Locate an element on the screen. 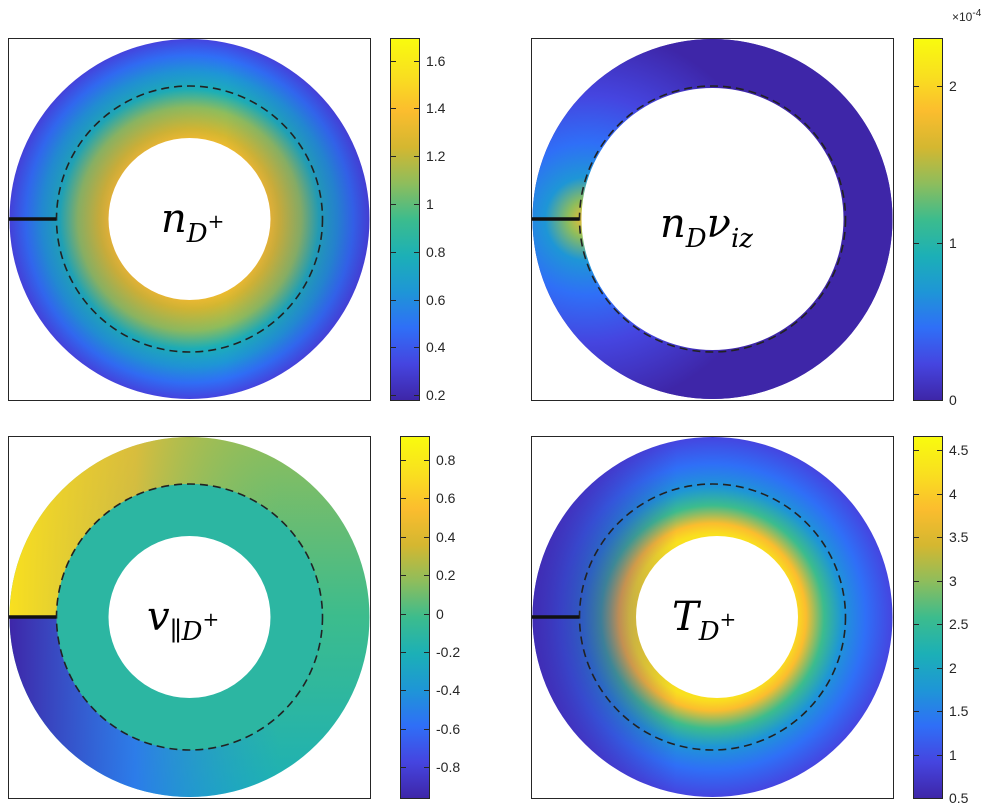  colorbar-tick-label: -0.6 is located at coordinates (448, 729).